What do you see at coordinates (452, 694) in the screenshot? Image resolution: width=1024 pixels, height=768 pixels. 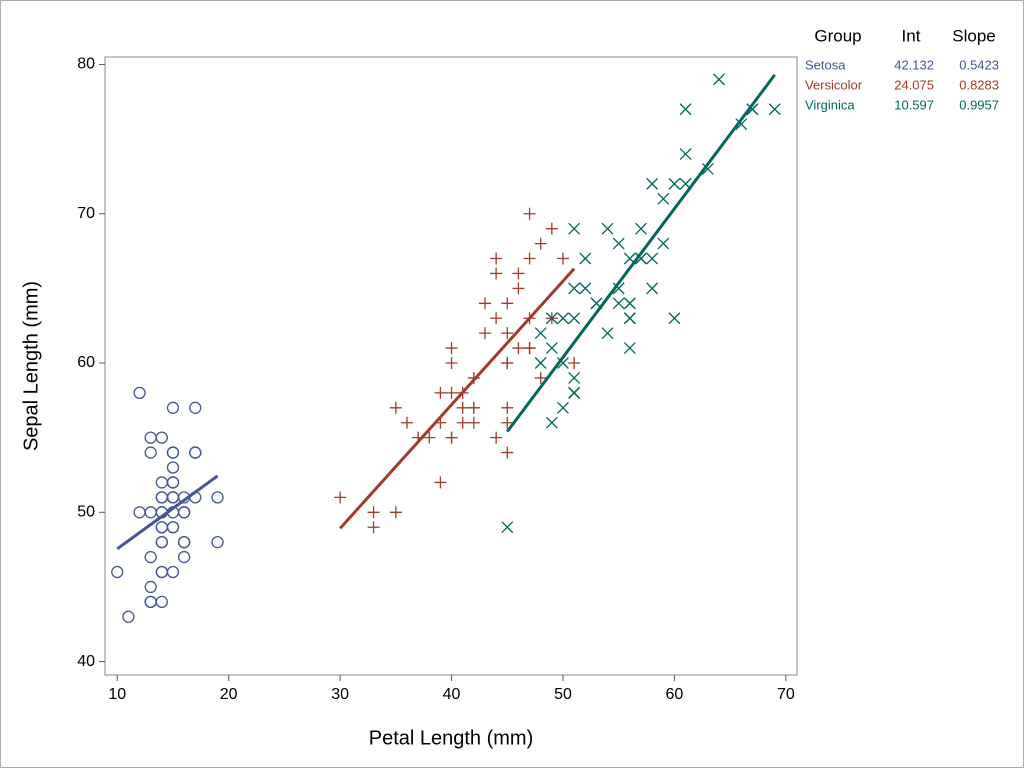 I see `x-tick-label: 40` at bounding box center [452, 694].